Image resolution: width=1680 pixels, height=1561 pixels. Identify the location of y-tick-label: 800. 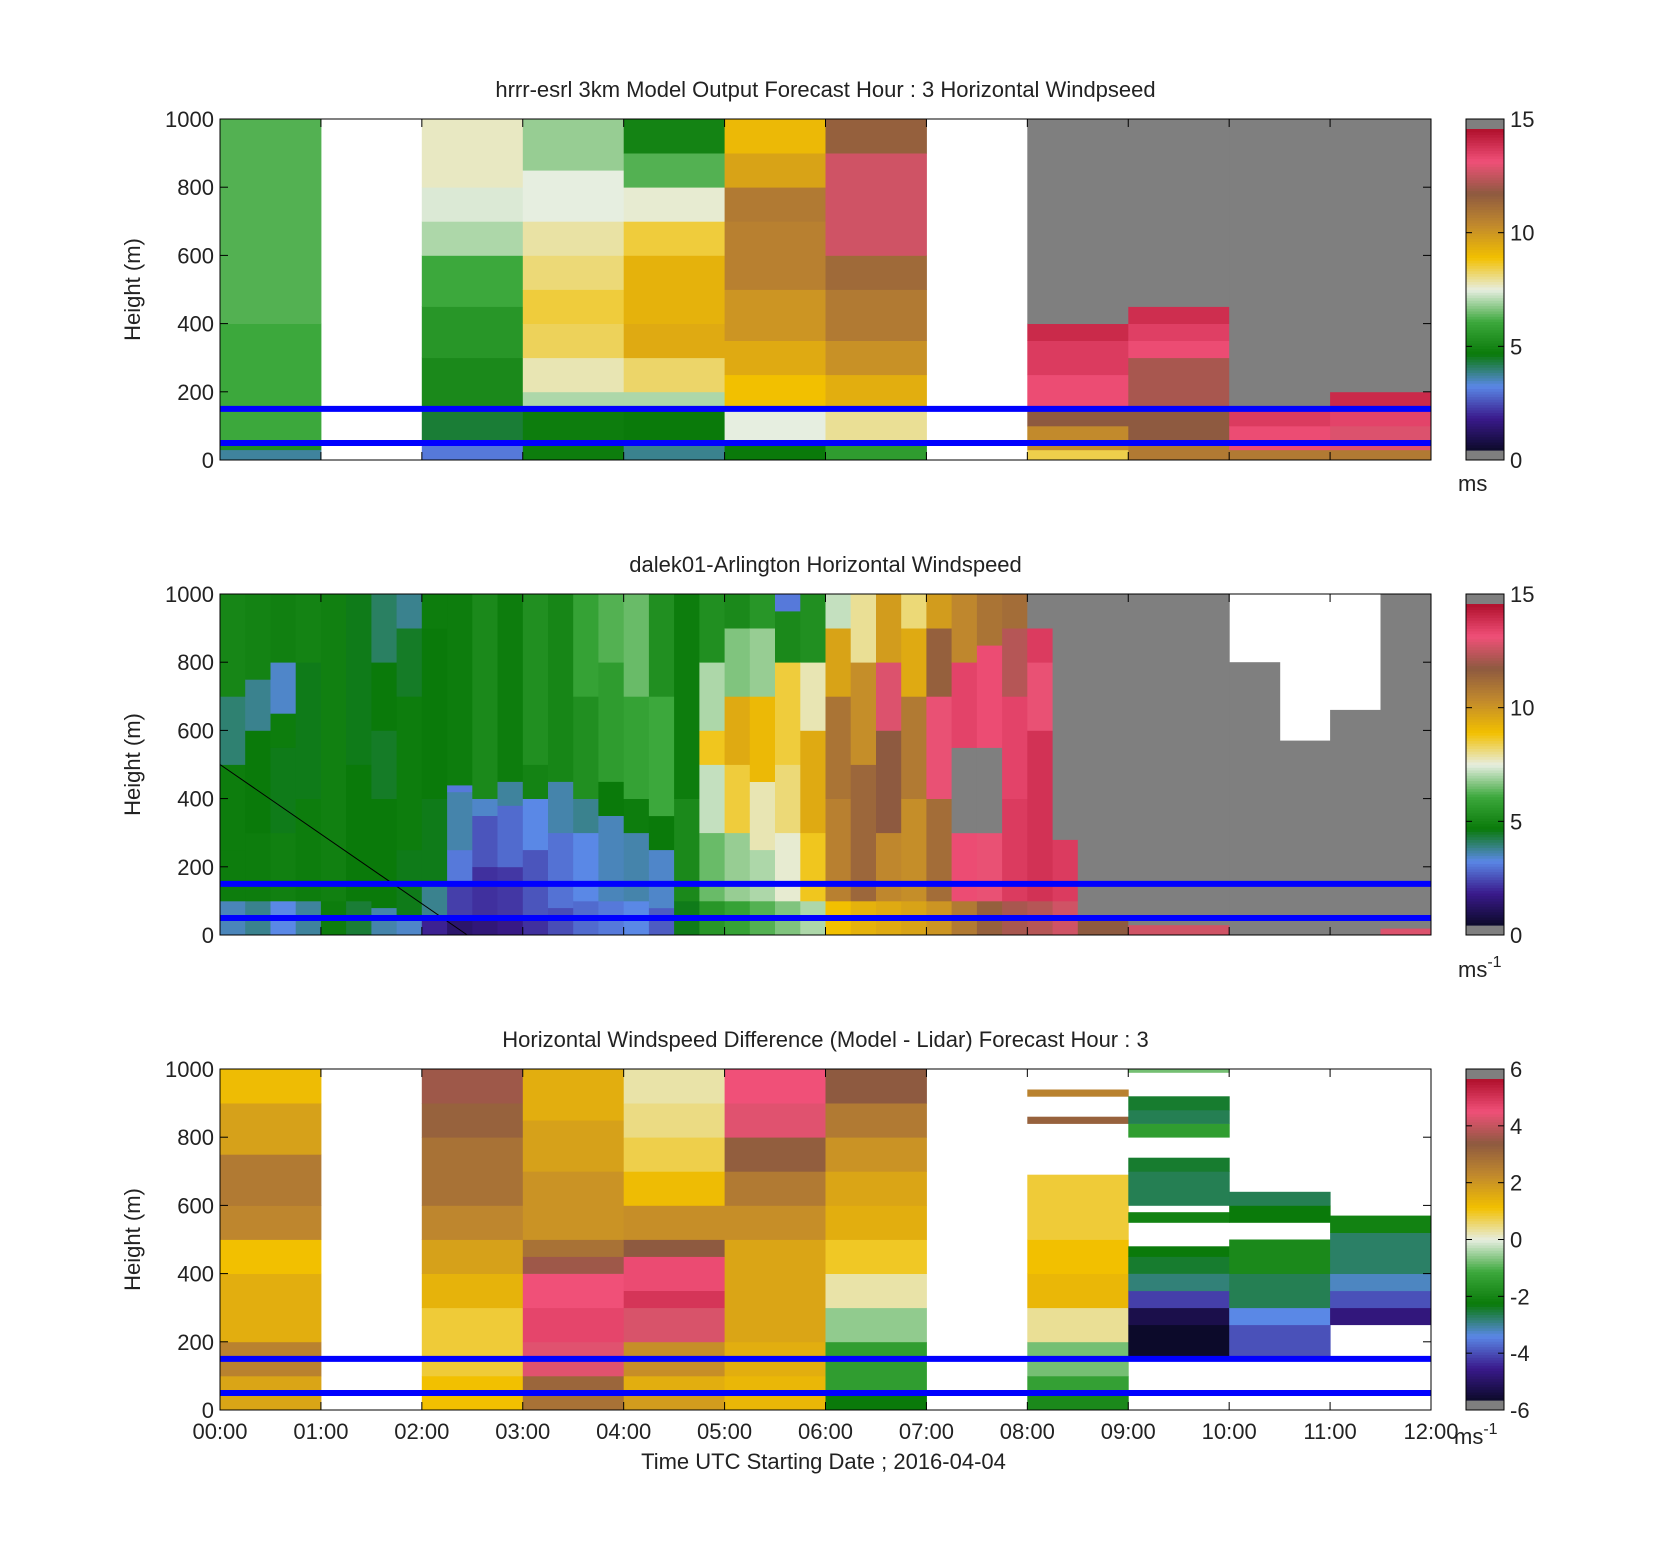
(195, 187).